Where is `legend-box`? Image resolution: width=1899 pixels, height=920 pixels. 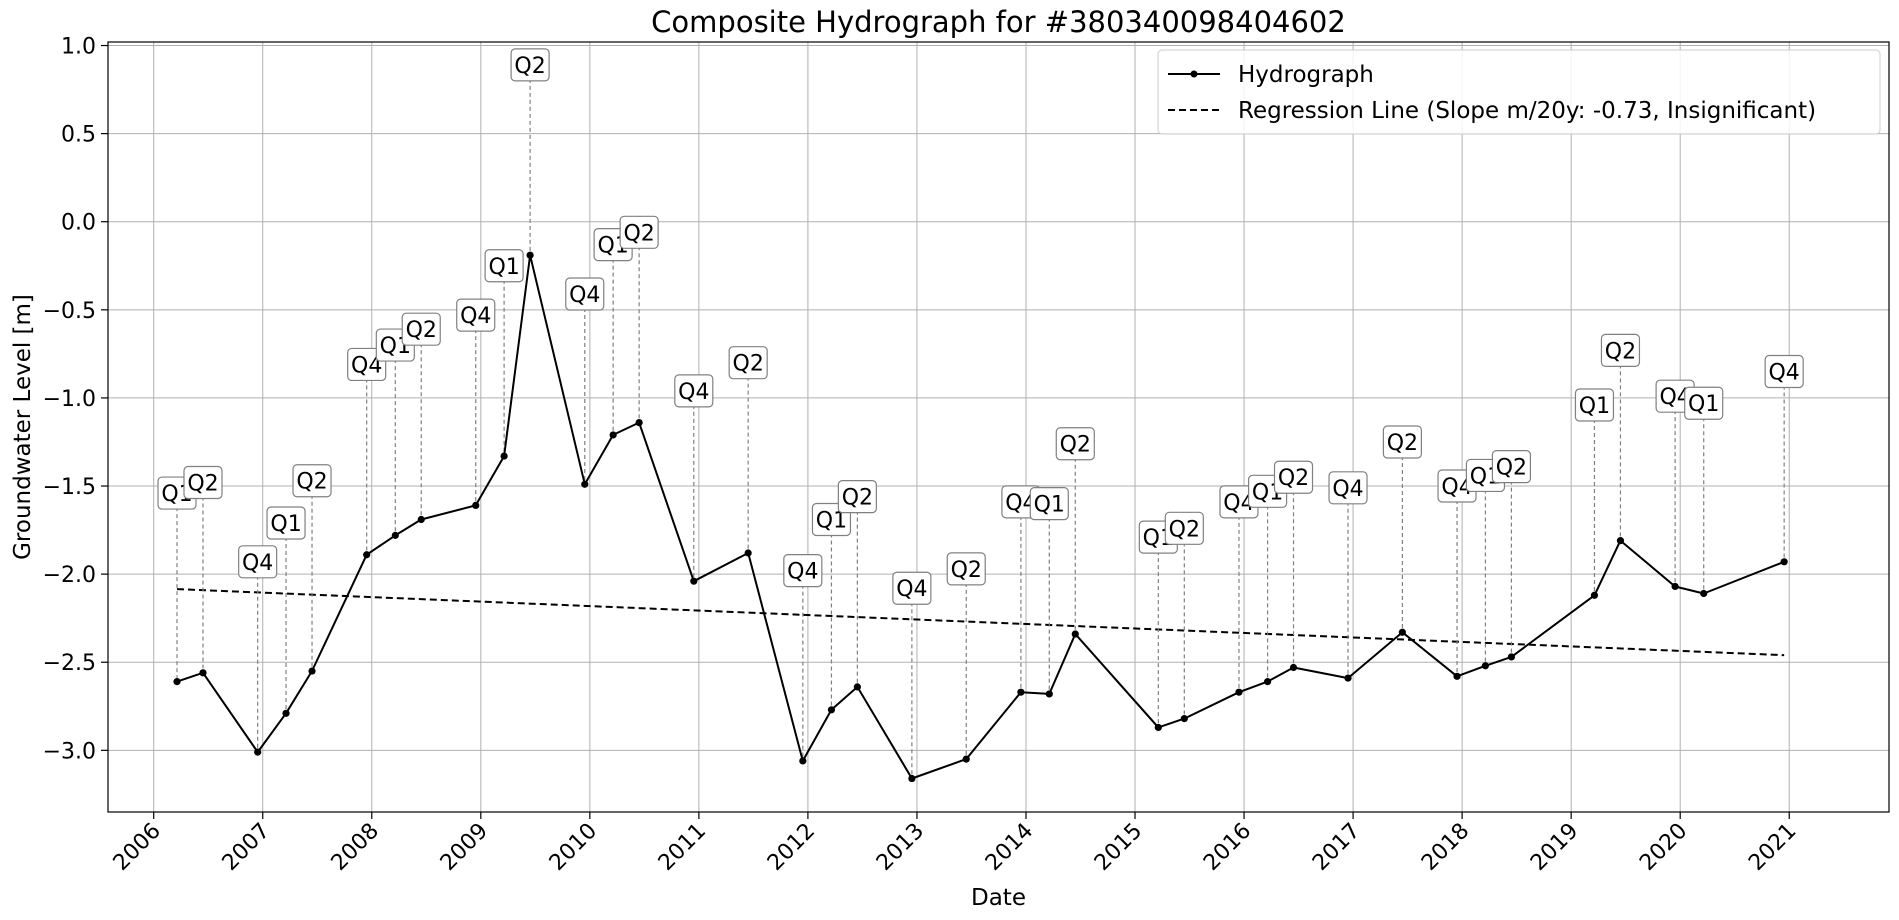 legend-box is located at coordinates (1519, 92).